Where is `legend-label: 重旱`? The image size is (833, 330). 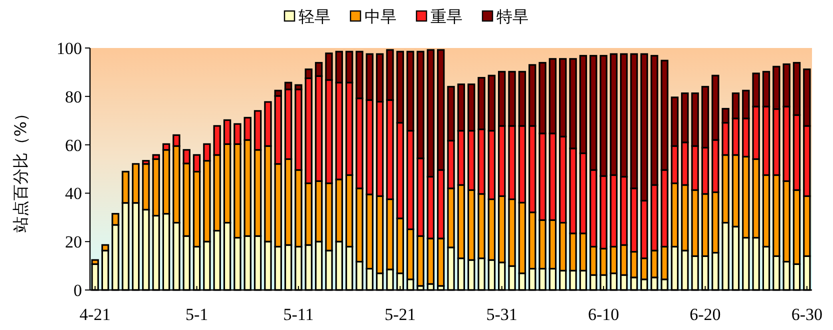 legend-label: 重旱 is located at coordinates (446, 16).